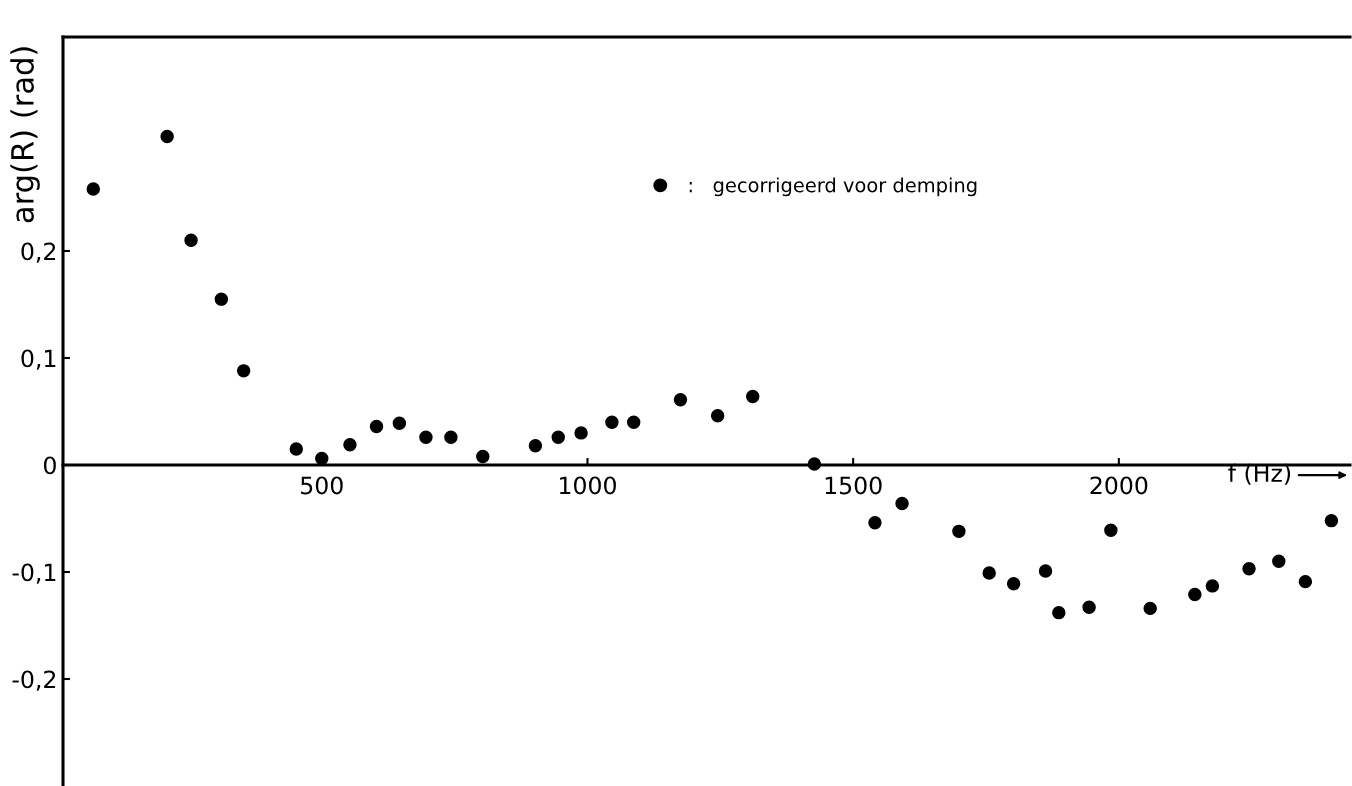  What do you see at coordinates (34, 680) in the screenshot?
I see `y-tick-label: -0,2` at bounding box center [34, 680].